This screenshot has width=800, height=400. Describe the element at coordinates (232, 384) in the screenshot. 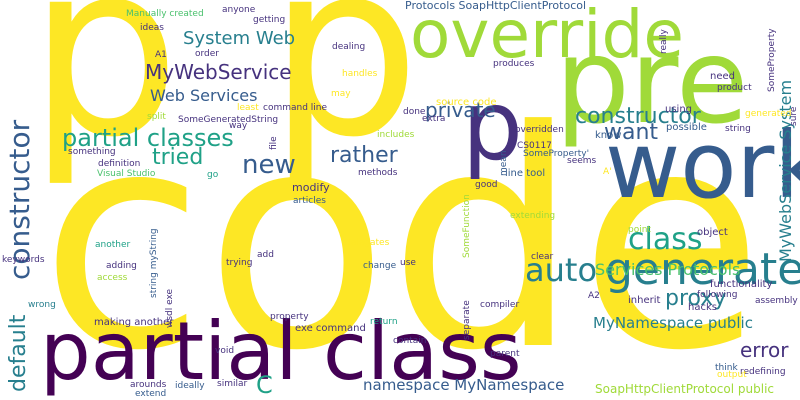

I see `word-similar: similar` at that location.